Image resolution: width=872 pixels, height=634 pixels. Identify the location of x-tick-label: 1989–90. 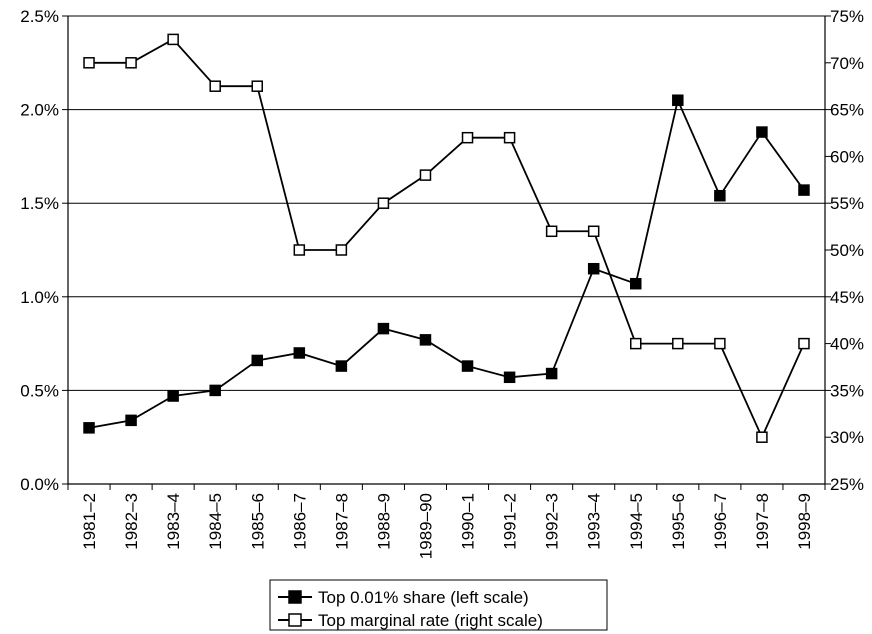
(425, 526).